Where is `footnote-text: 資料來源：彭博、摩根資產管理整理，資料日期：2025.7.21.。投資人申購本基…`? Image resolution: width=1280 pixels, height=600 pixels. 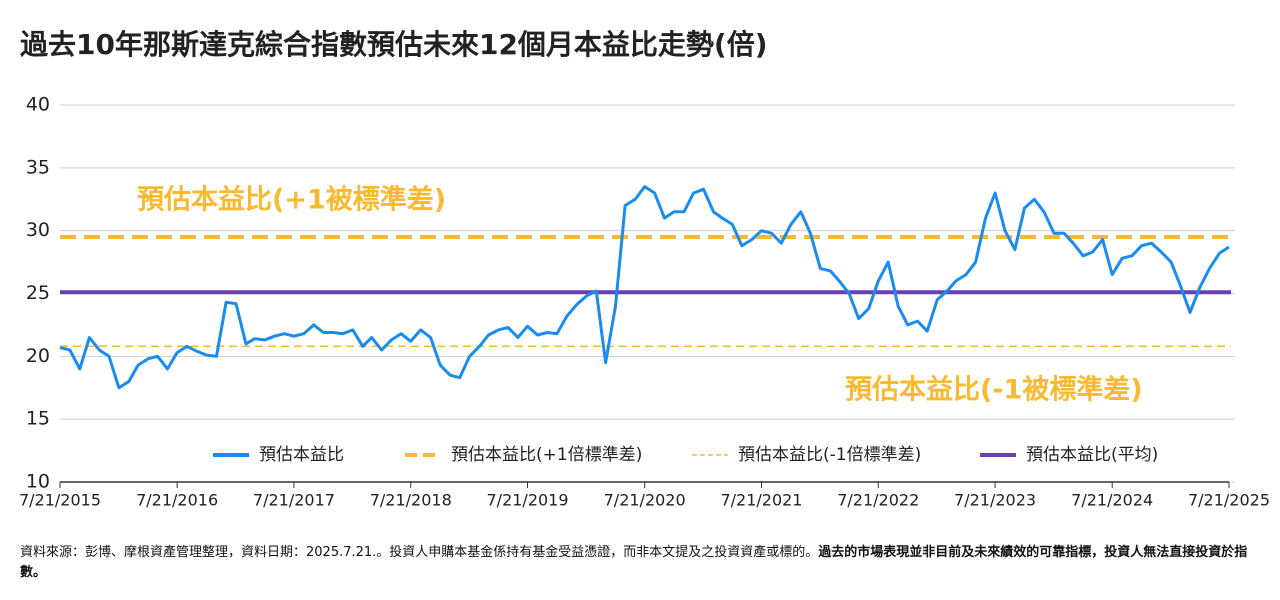
footnote-text: 資料來源：彭博、摩根資產管理整理，資料日期：2025.7.21.。投資人申購本基… is located at coordinates (419, 552).